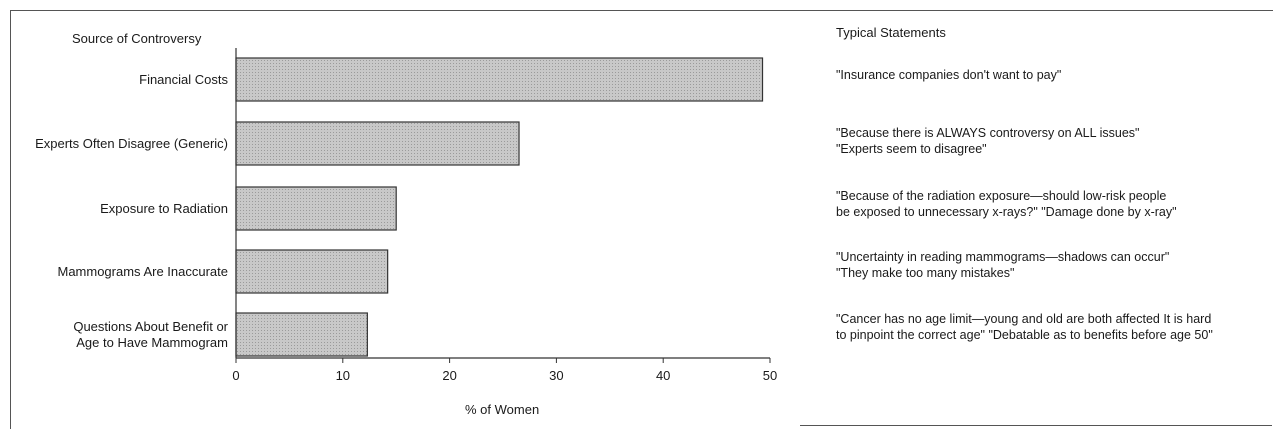 The width and height of the screenshot is (1273, 429). What do you see at coordinates (449, 375) in the screenshot?
I see `x-tick-label-20: 20` at bounding box center [449, 375].